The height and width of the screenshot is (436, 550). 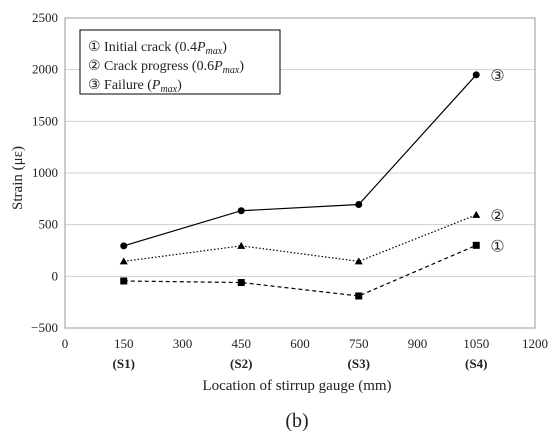 I want to click on legend-entry: ② Crack progress (0.6Pmax), so click(x=166, y=67).